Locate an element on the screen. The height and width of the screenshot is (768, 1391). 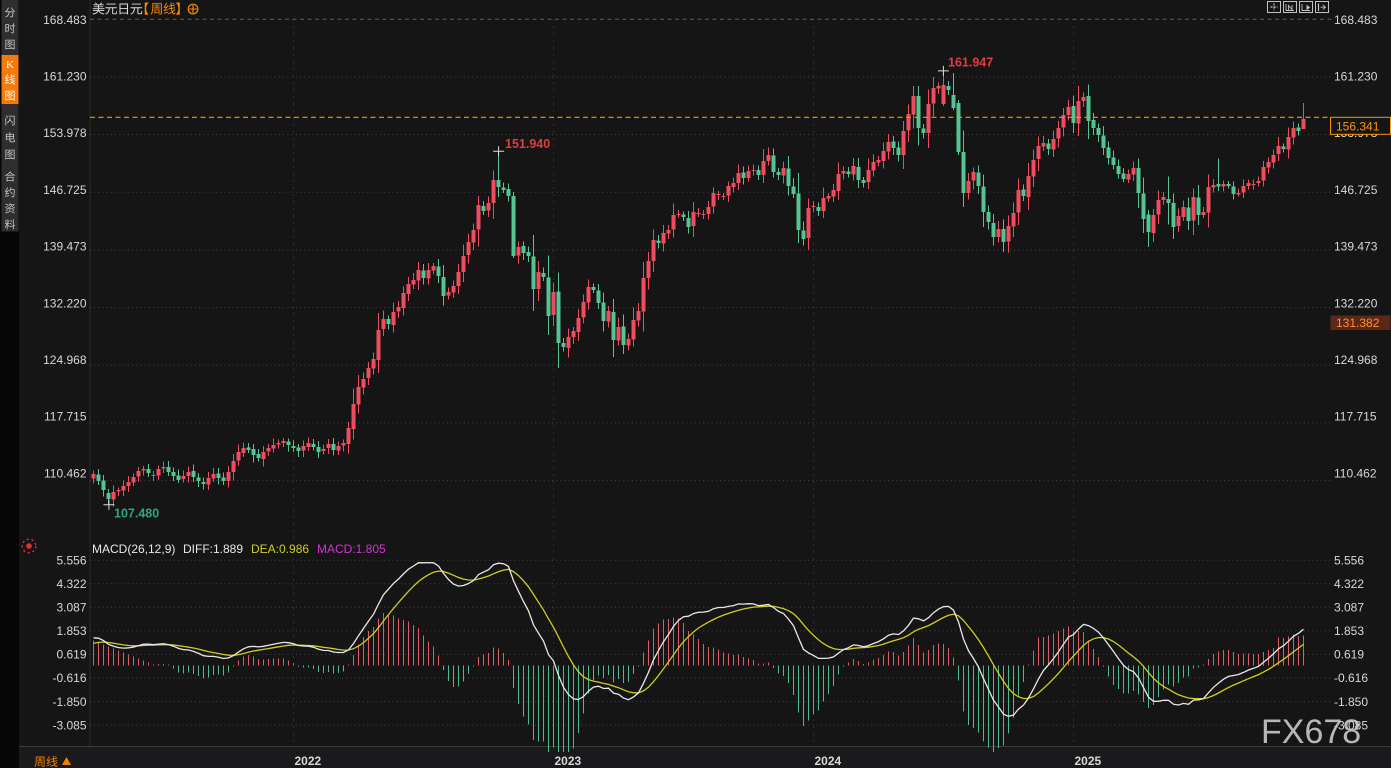
svg-text: 156.341 is located at coordinates (1358, 126).